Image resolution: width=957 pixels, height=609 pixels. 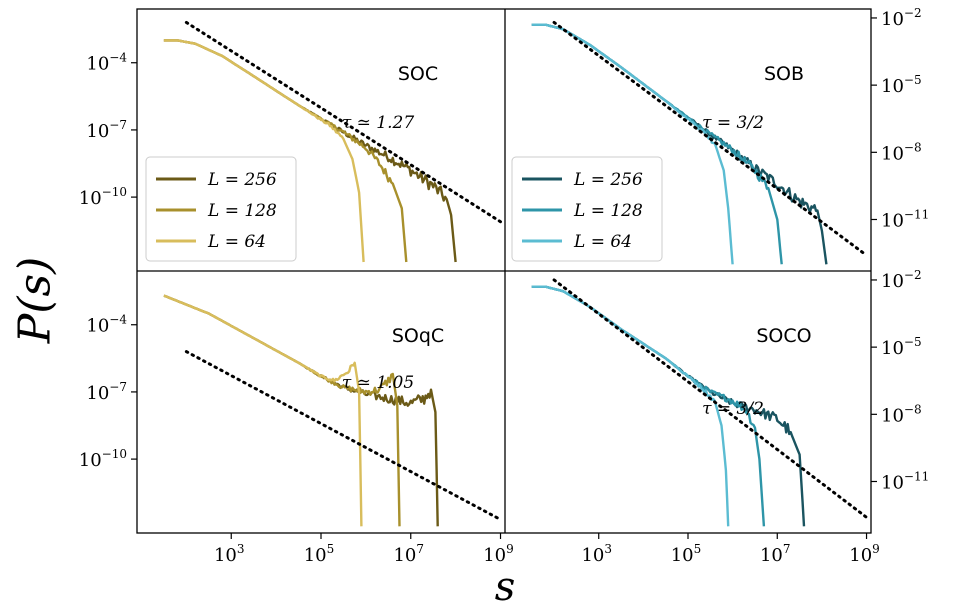 I want to click on reference-line-sob, so click(x=710, y=138).